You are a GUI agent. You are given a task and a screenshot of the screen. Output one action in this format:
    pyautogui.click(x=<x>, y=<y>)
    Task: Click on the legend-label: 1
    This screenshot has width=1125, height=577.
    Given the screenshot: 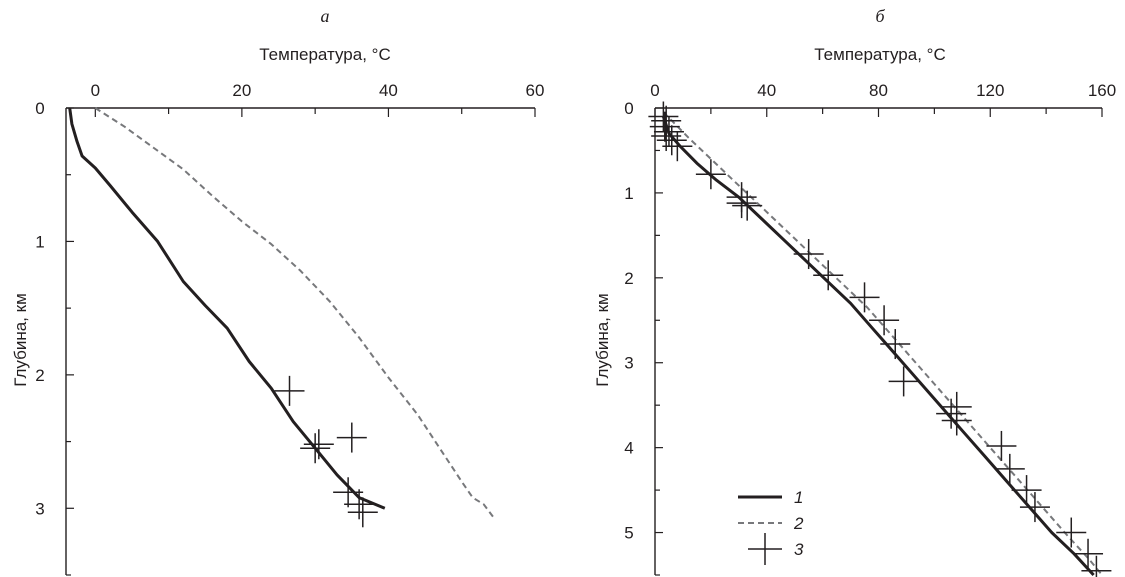 What is the action you would take?
    pyautogui.click(x=798, y=497)
    